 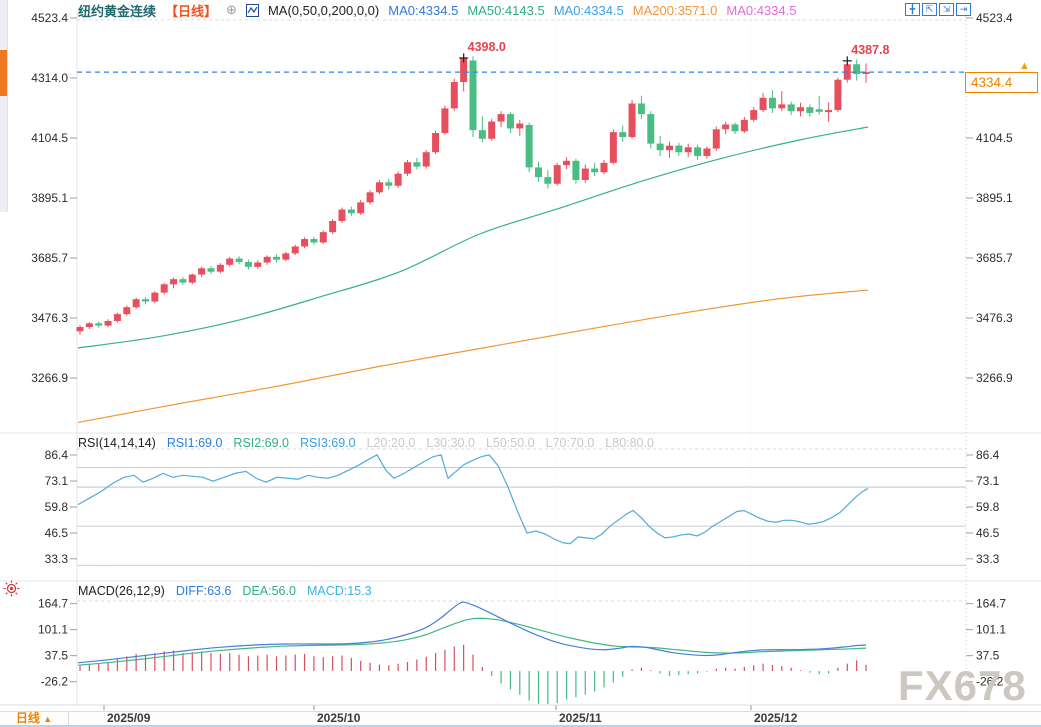 What do you see at coordinates (520, 719) in the screenshot?
I see `bottom-bar: 日线 ▲ 2025/09 2025/10 2025/11 2025/12` at bounding box center [520, 719].